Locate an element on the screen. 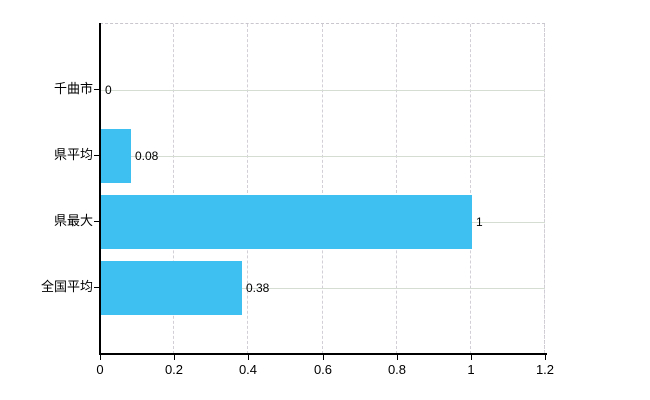  x-axis-tick-label: 0.4 is located at coordinates (248, 369).